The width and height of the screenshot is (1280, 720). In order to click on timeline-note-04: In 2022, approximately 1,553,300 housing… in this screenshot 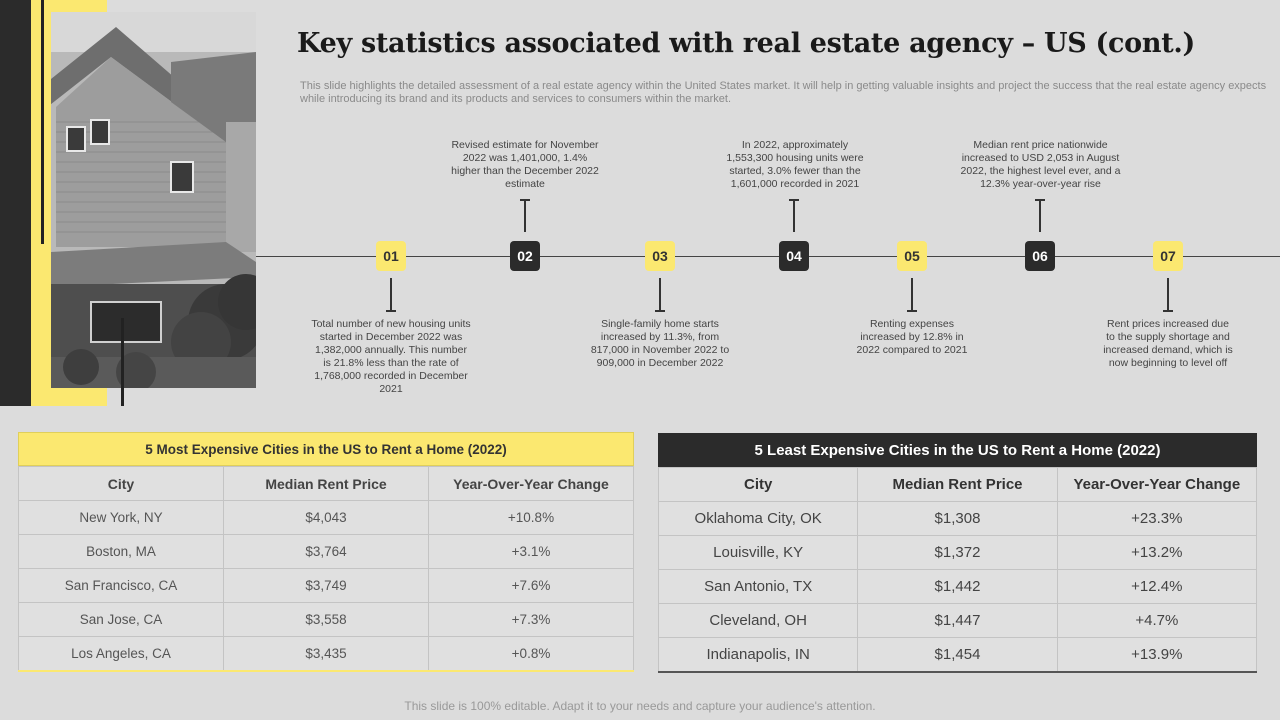, I will do `click(795, 164)`.